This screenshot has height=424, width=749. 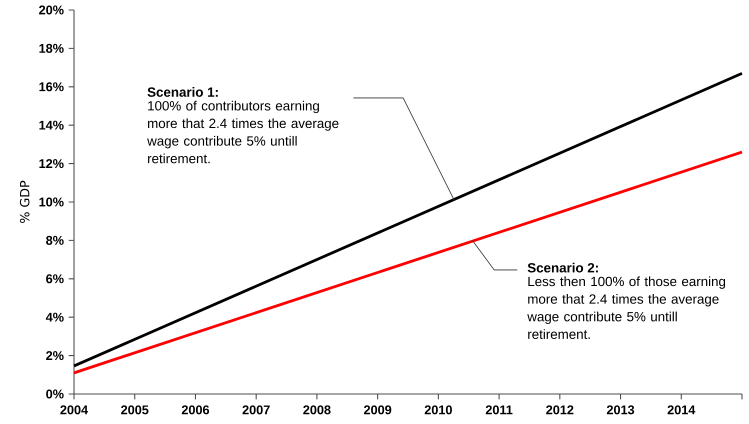 I want to click on y-tick-label: 6%, so click(x=55, y=279).